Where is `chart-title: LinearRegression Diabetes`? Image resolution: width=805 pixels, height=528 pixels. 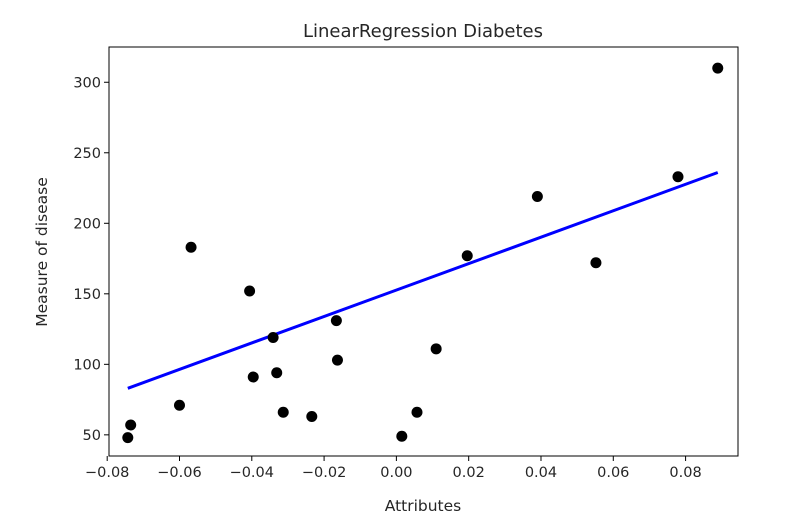 chart-title: LinearRegression Diabetes is located at coordinates (423, 31).